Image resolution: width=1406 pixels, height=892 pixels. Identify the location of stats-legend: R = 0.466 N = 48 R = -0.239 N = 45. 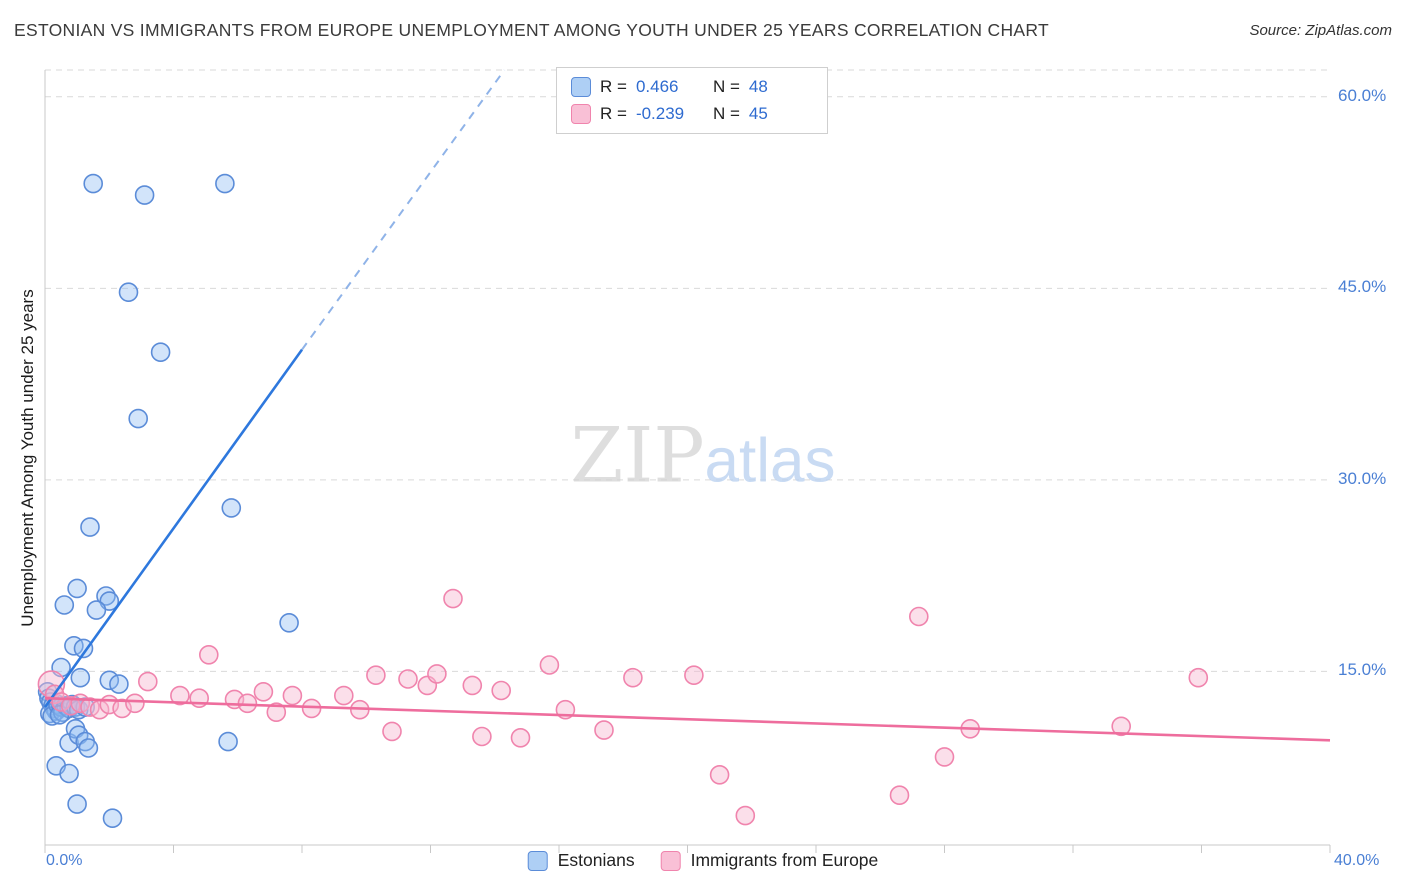
(692, 100).